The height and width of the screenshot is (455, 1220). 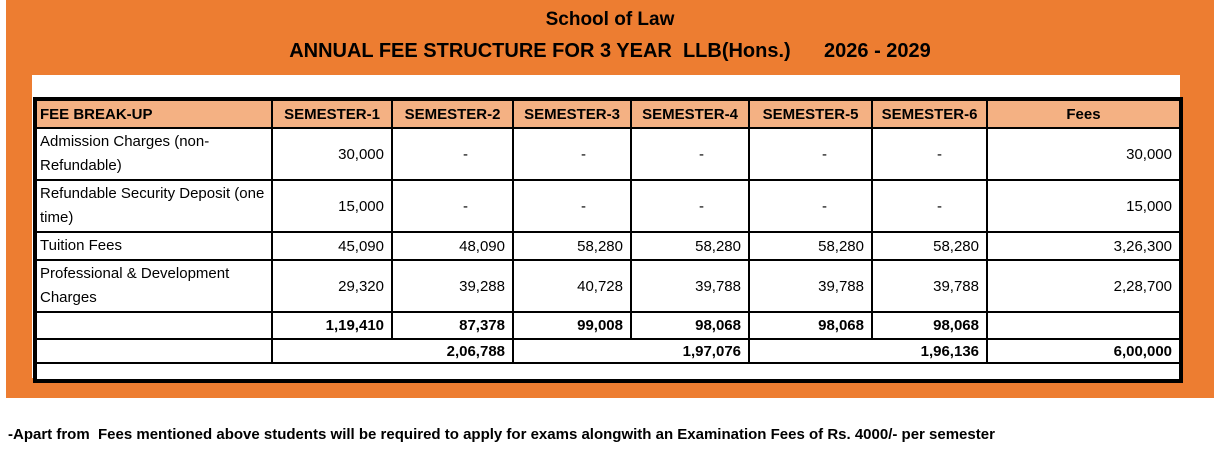 What do you see at coordinates (153, 113) in the screenshot?
I see `col-header-fee-breakup: FEE BREAK-UP` at bounding box center [153, 113].